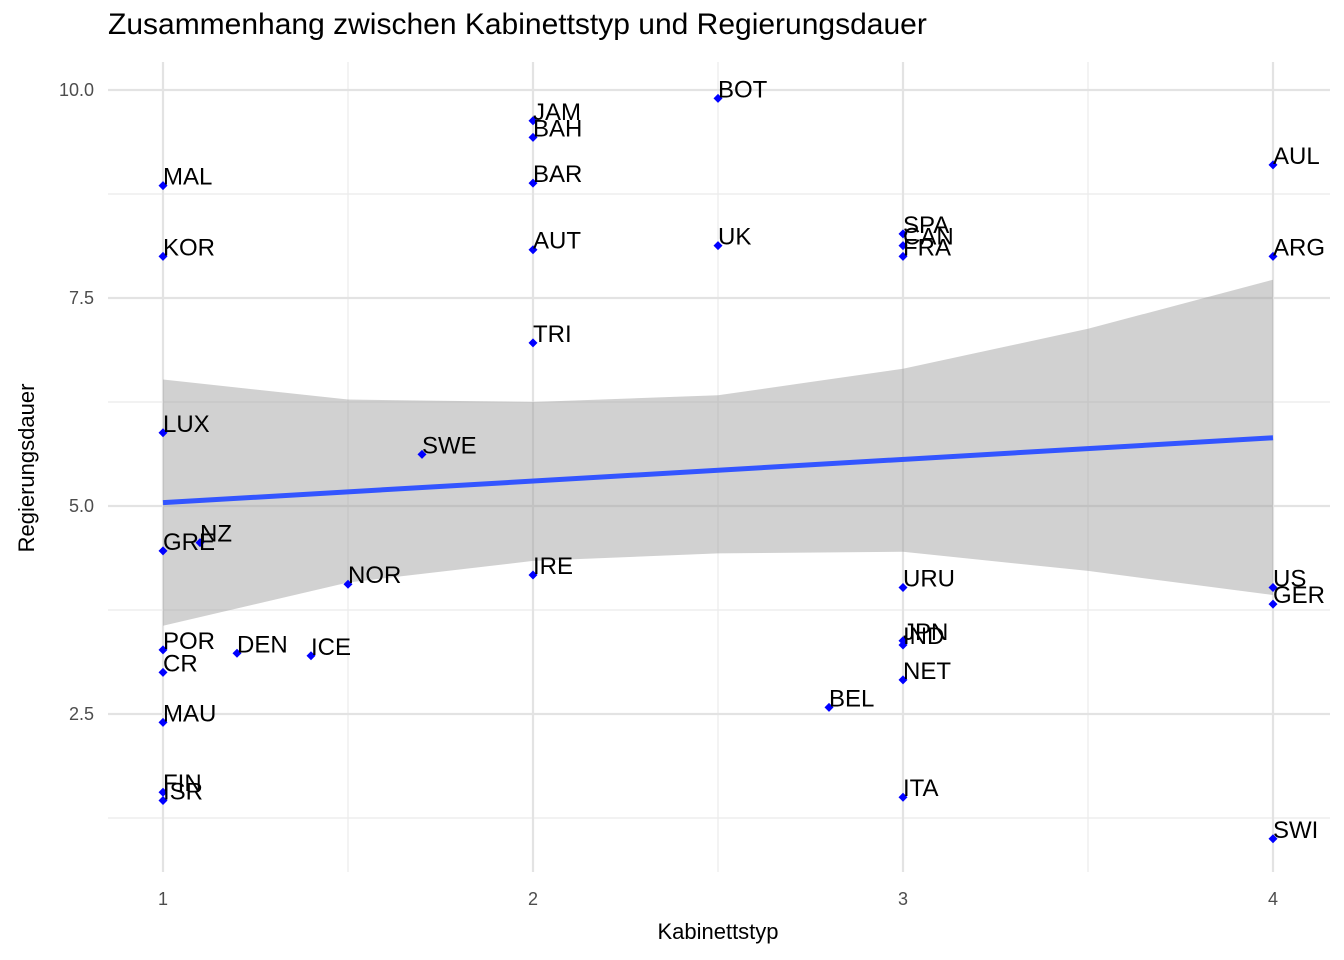 This screenshot has width=1344, height=960. I want to click on data-point-ire, so click(533, 575).